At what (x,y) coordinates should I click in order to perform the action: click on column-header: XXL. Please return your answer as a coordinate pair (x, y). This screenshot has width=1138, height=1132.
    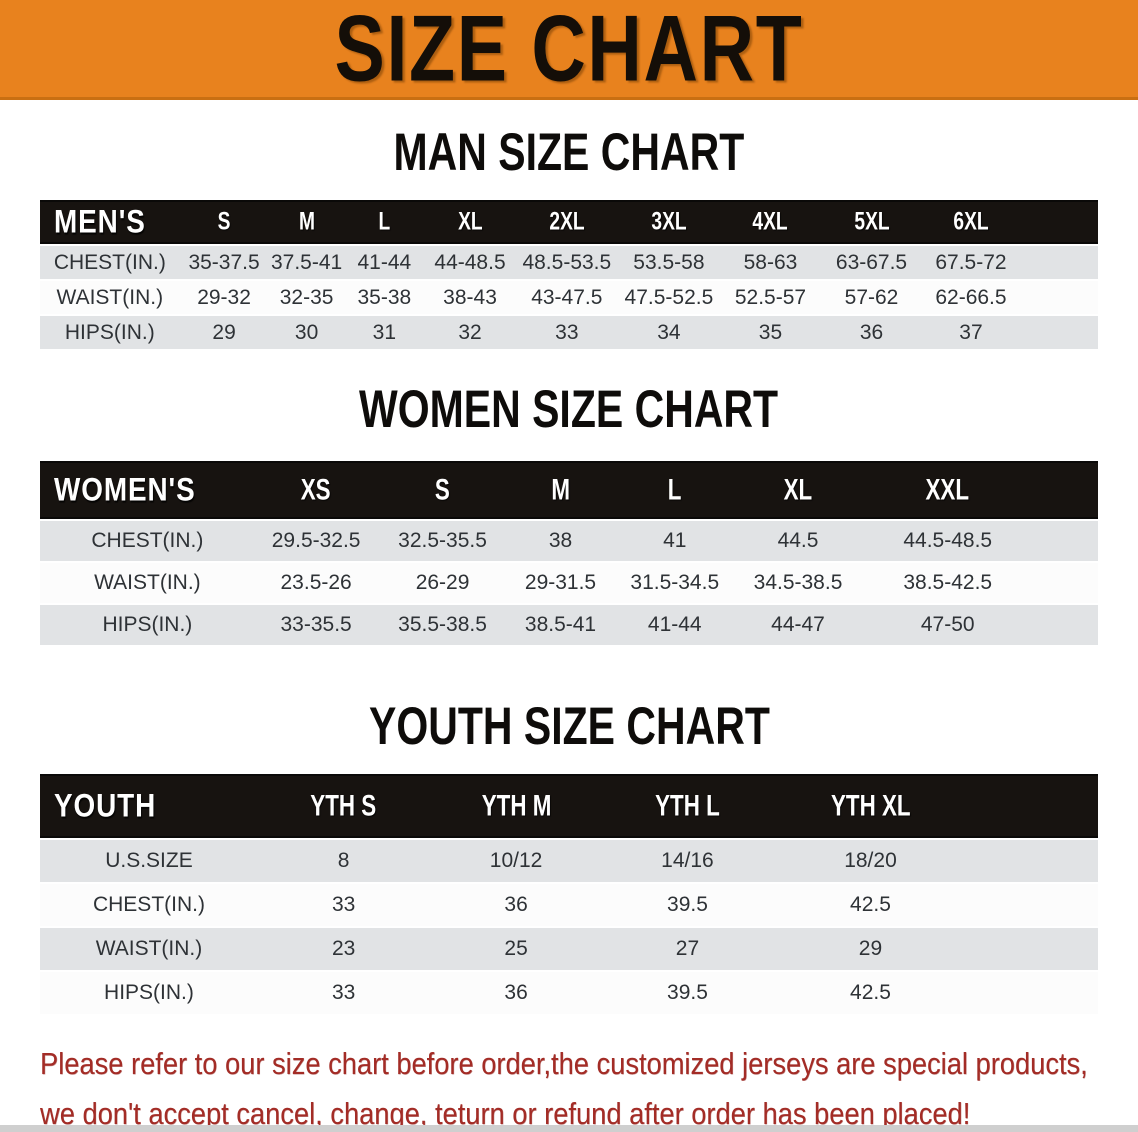
    Looking at the image, I should click on (947, 490).